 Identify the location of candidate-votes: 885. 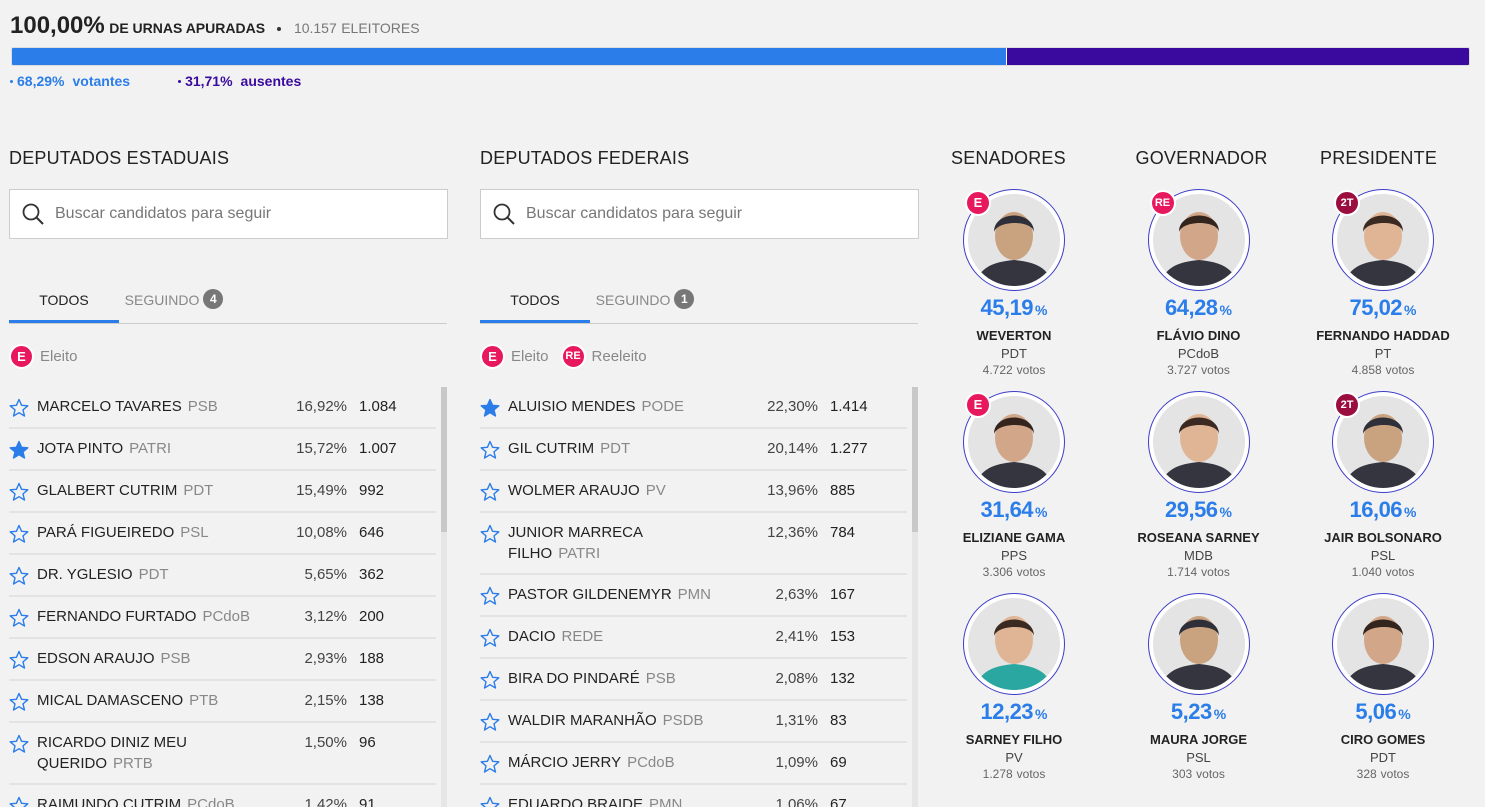
(842, 490).